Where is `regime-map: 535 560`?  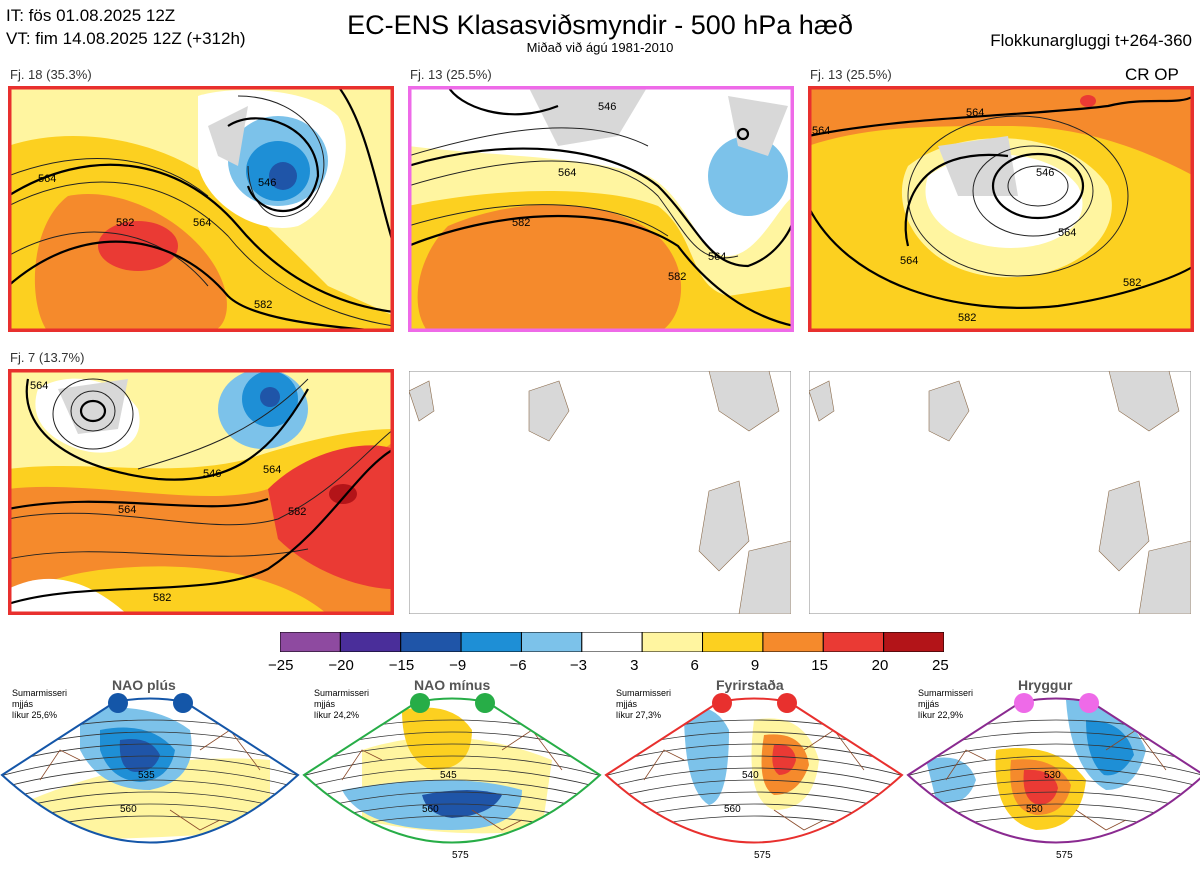
regime-map: 535 560 is located at coordinates (150, 770).